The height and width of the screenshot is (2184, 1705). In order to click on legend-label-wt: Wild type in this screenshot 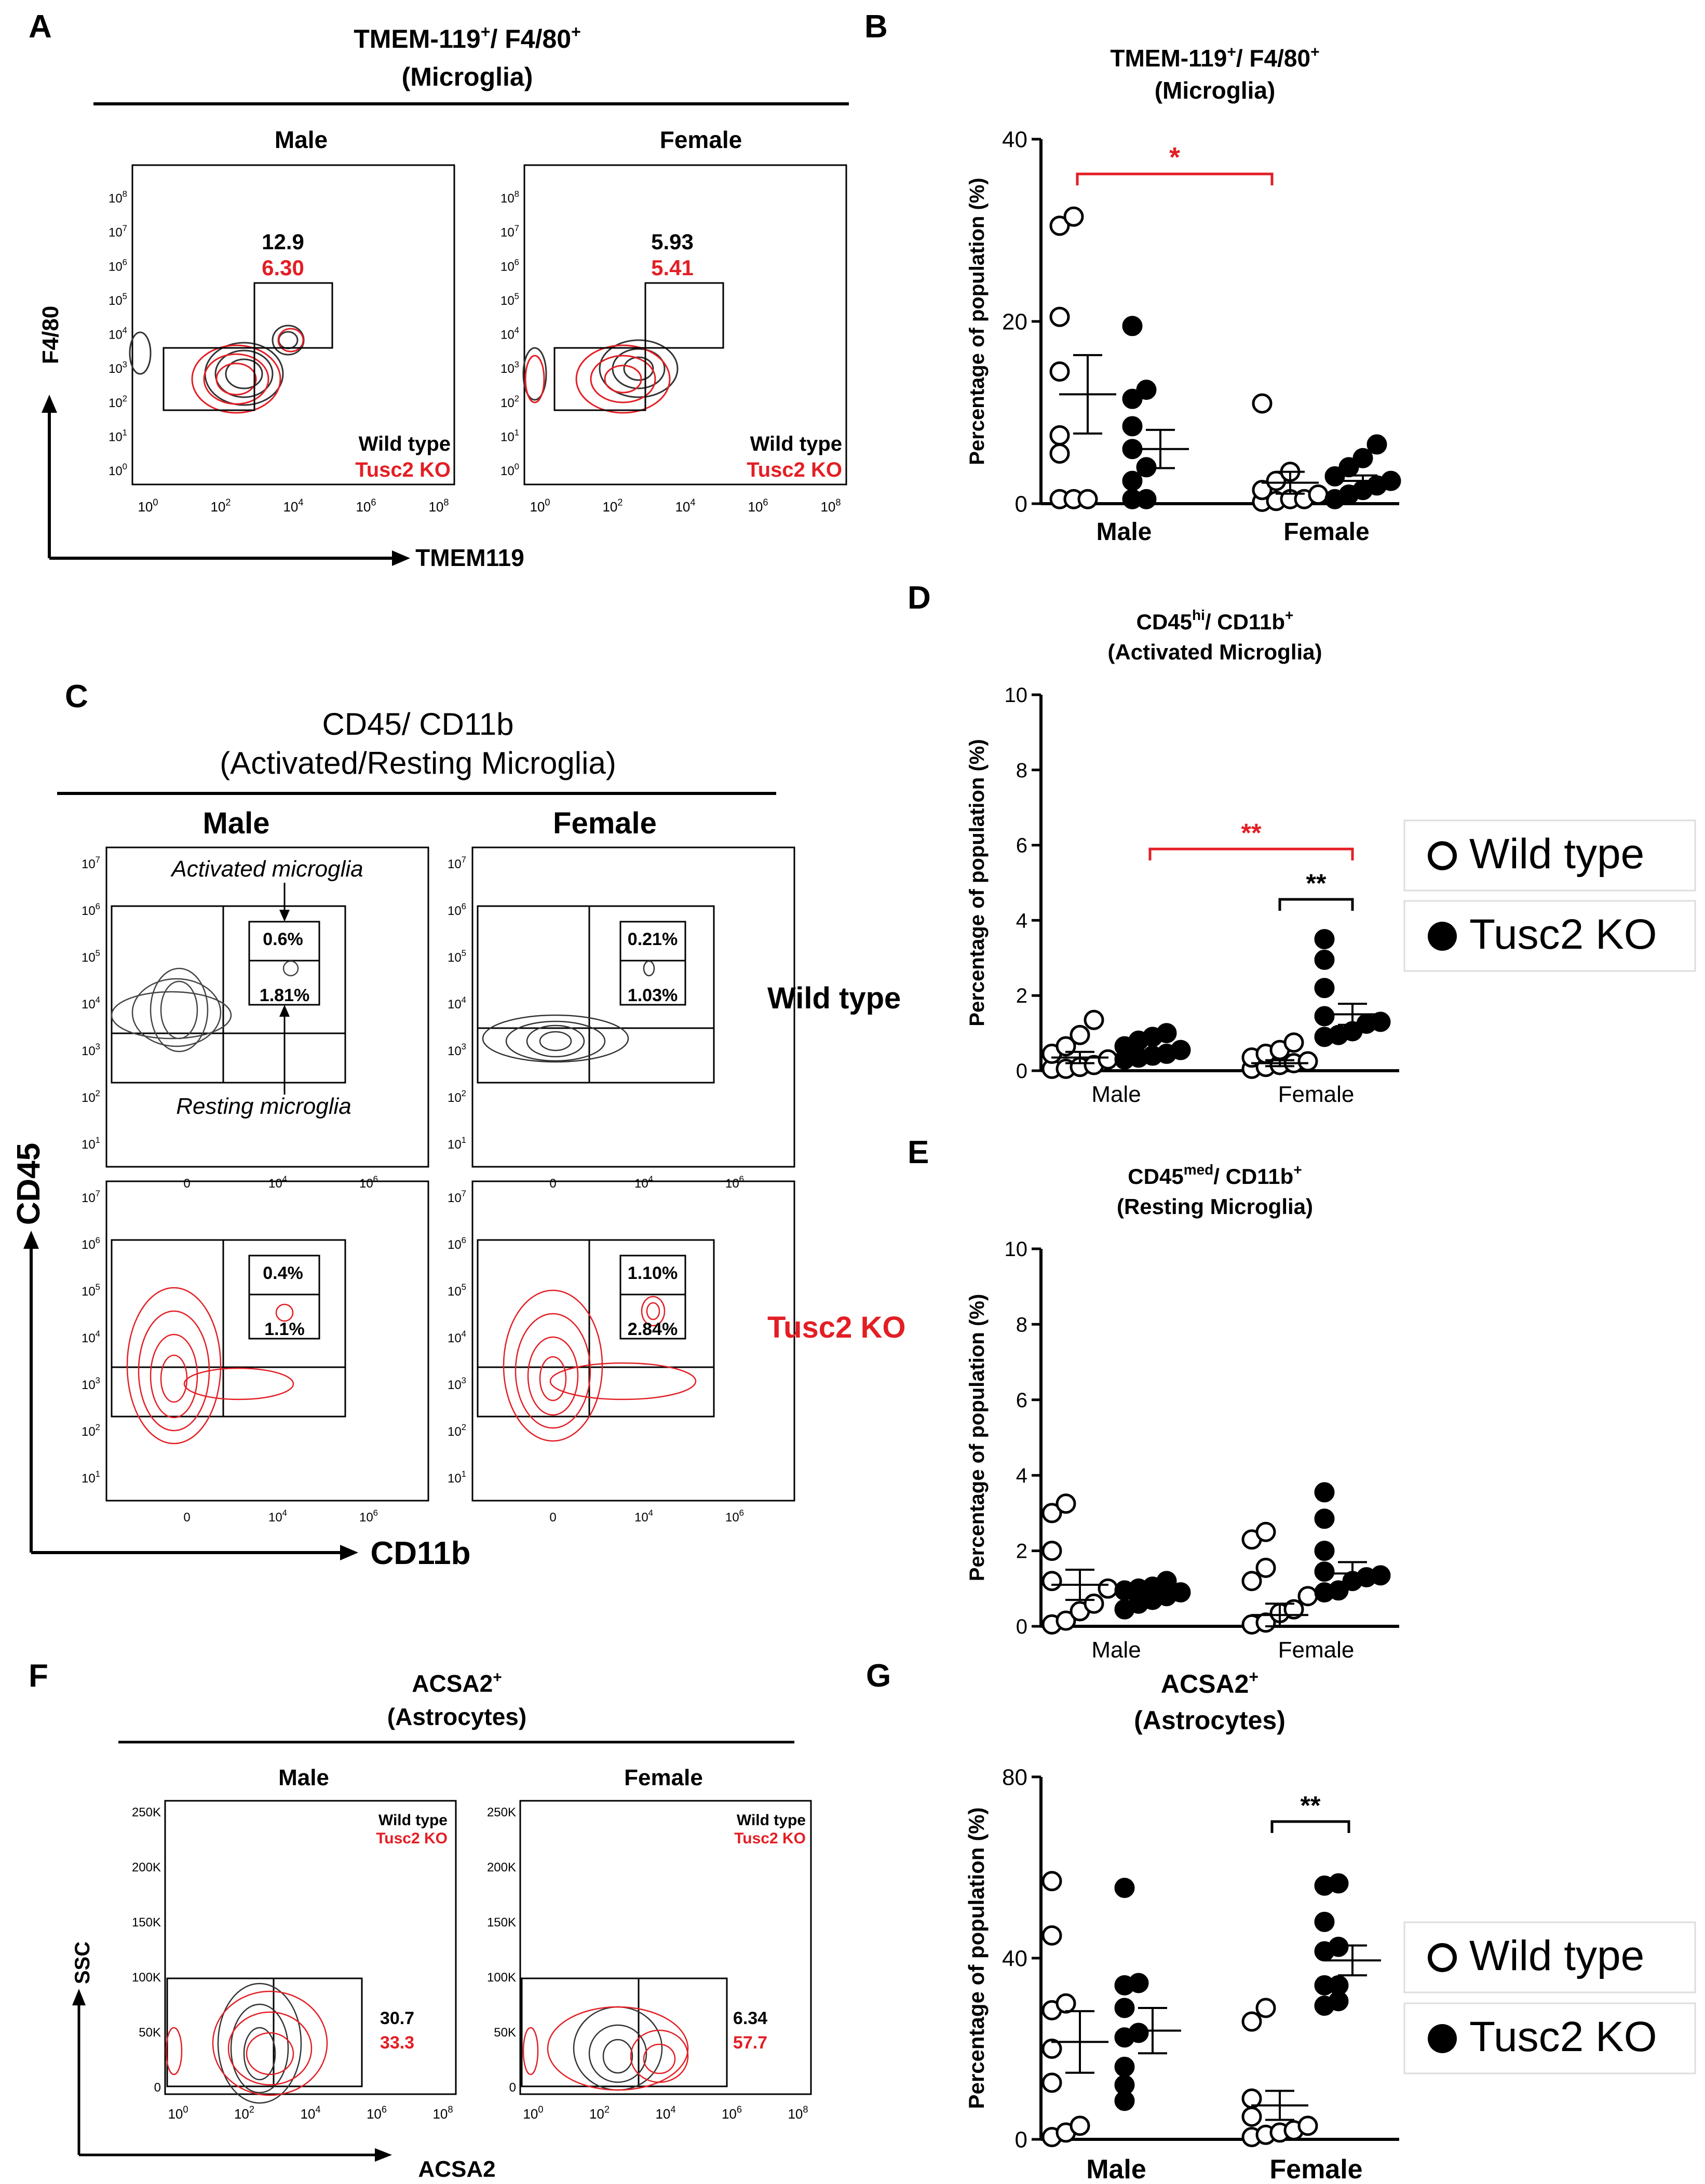, I will do `click(1556, 1956)`.